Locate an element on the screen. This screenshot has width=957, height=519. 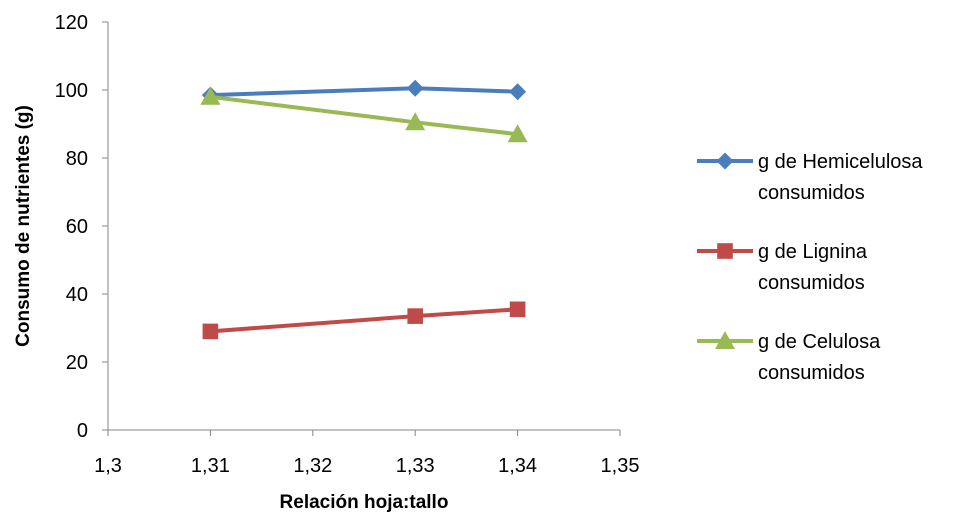
x-tick-label: 1,31 is located at coordinates (210, 466).